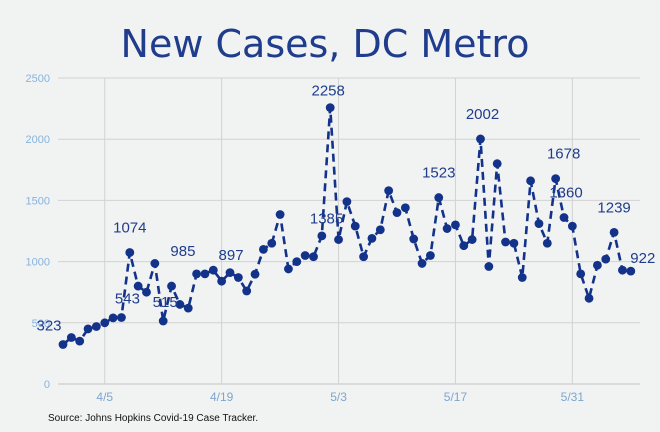 Image resolution: width=660 pixels, height=432 pixels. I want to click on y-tick-label: 500, so click(41, 324).